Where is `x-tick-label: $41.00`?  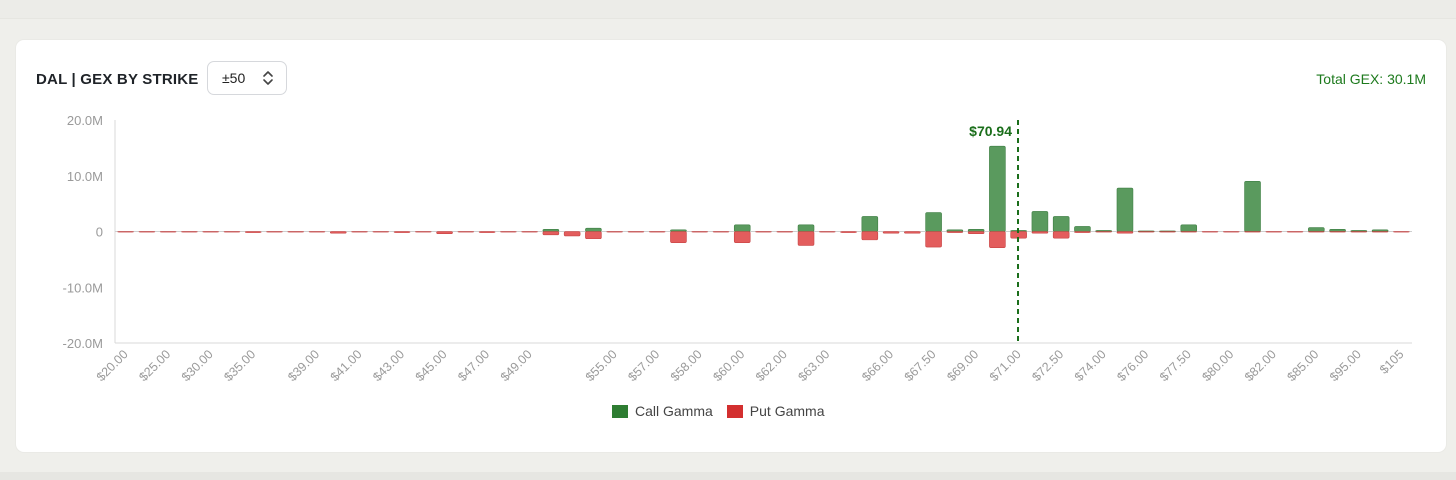
x-tick-label: $41.00 is located at coordinates (346, 365).